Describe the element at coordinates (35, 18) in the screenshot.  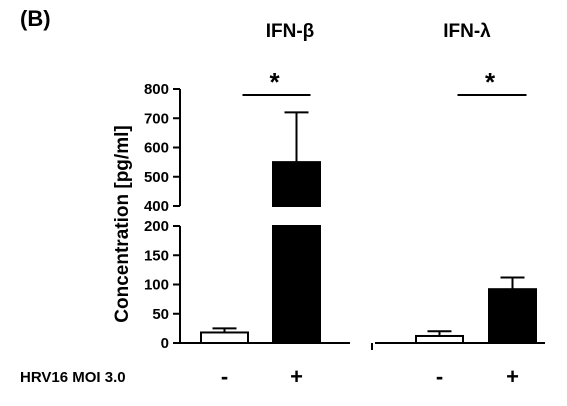
I see `panel-label: (B)` at that location.